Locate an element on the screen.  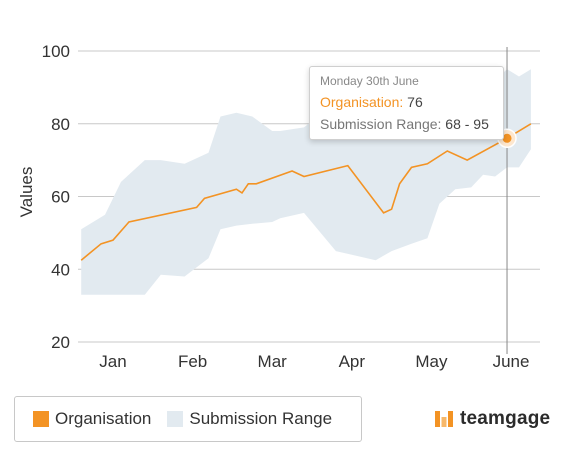
tooltip-organisation-row: Organisation: 76 is located at coordinates (371, 102).